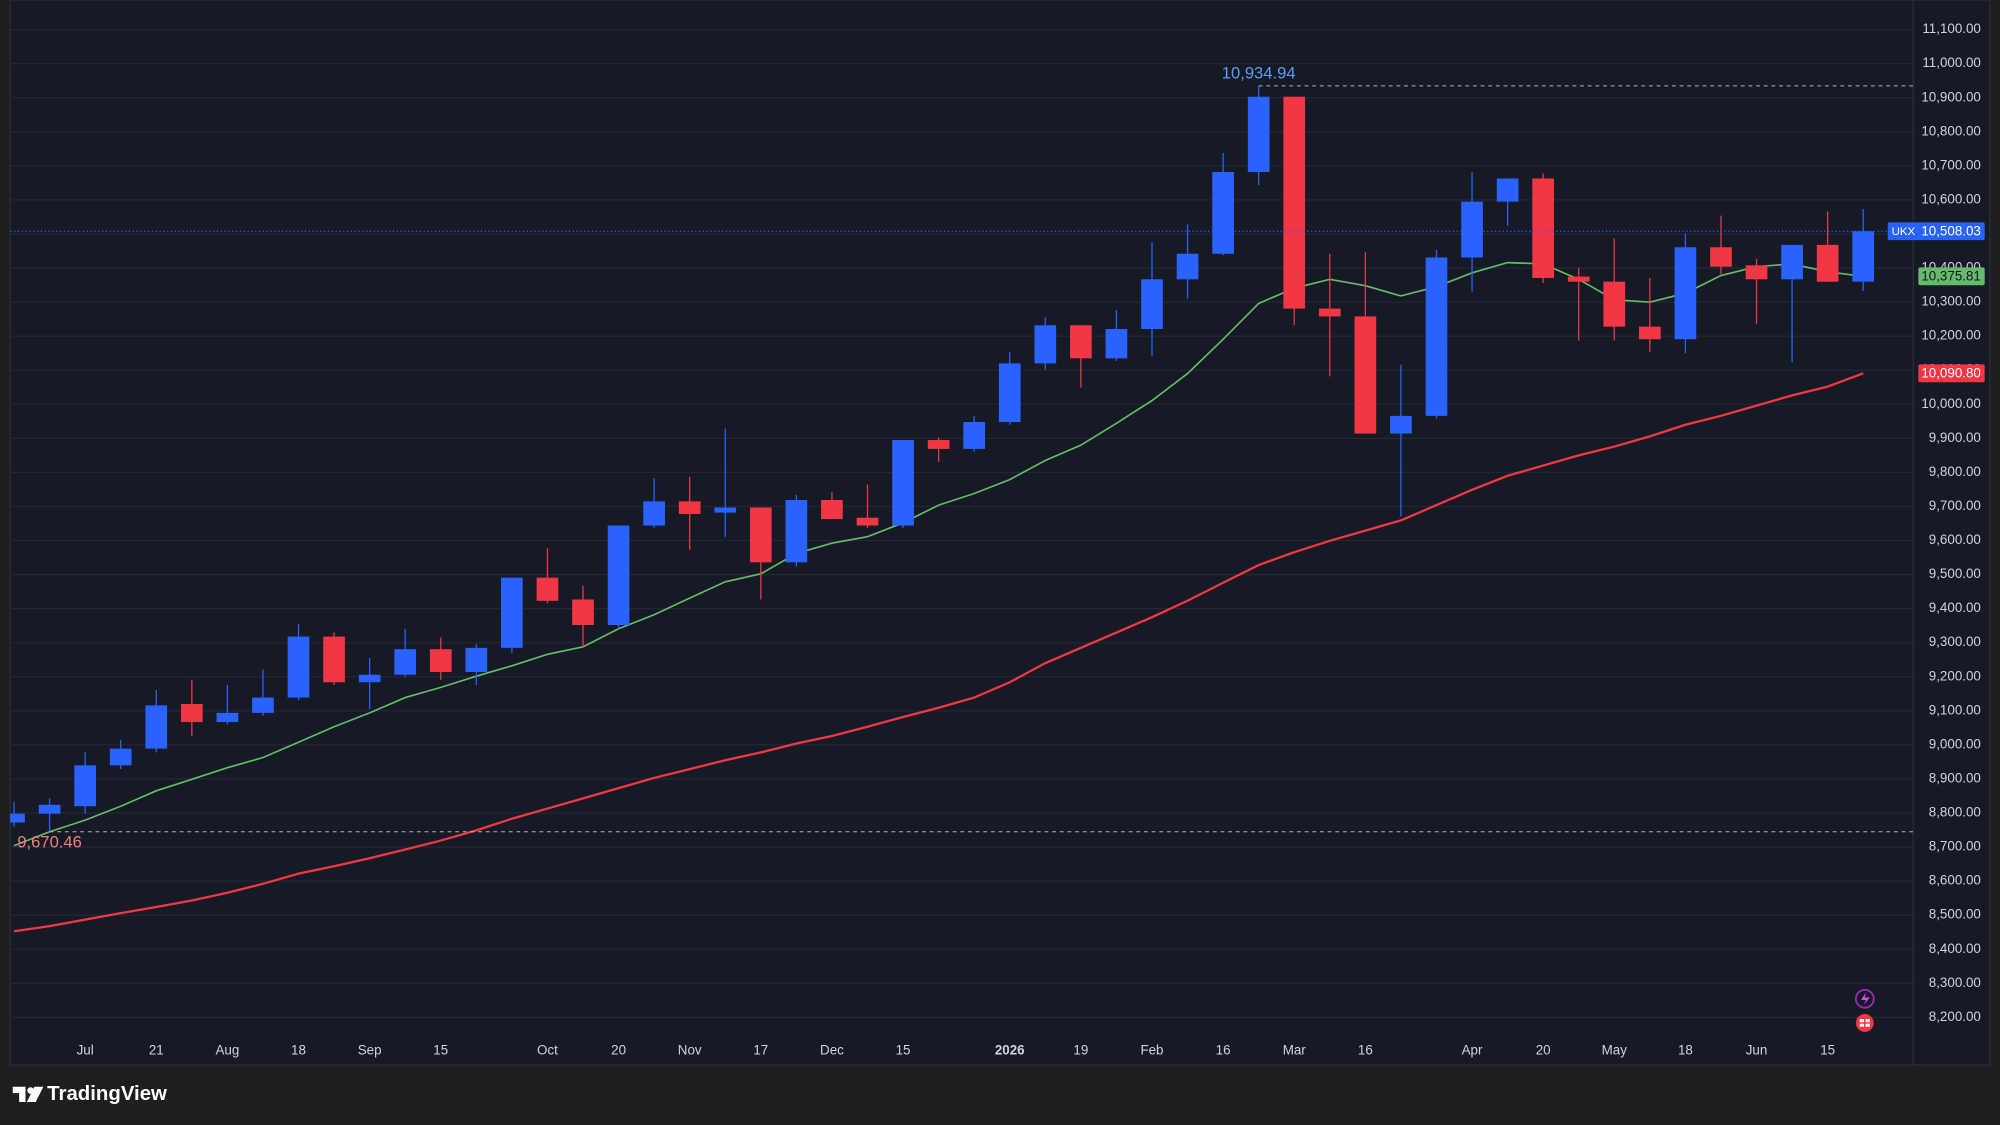 Image resolution: width=2000 pixels, height=1125 pixels. Describe the element at coordinates (1955, 539) in the screenshot. I see `y-tick-label: 9,600.00` at that location.